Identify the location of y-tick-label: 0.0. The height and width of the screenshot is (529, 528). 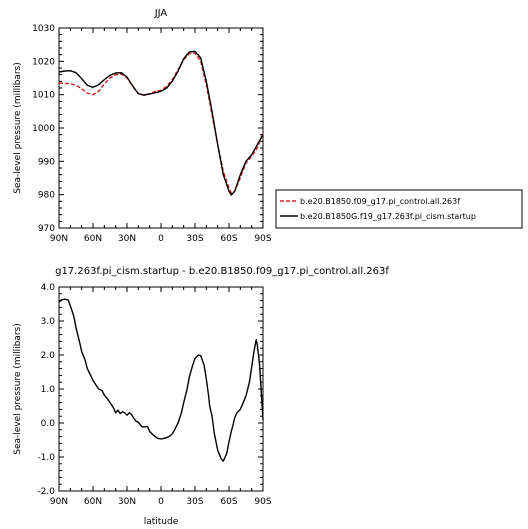
(48, 424).